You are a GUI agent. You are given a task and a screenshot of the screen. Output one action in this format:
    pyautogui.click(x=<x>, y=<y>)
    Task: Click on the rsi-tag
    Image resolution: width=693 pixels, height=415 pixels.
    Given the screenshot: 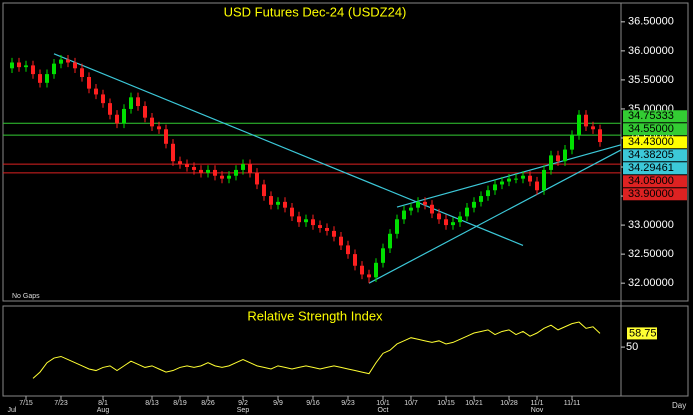 What is the action you would take?
    pyautogui.click(x=642, y=333)
    